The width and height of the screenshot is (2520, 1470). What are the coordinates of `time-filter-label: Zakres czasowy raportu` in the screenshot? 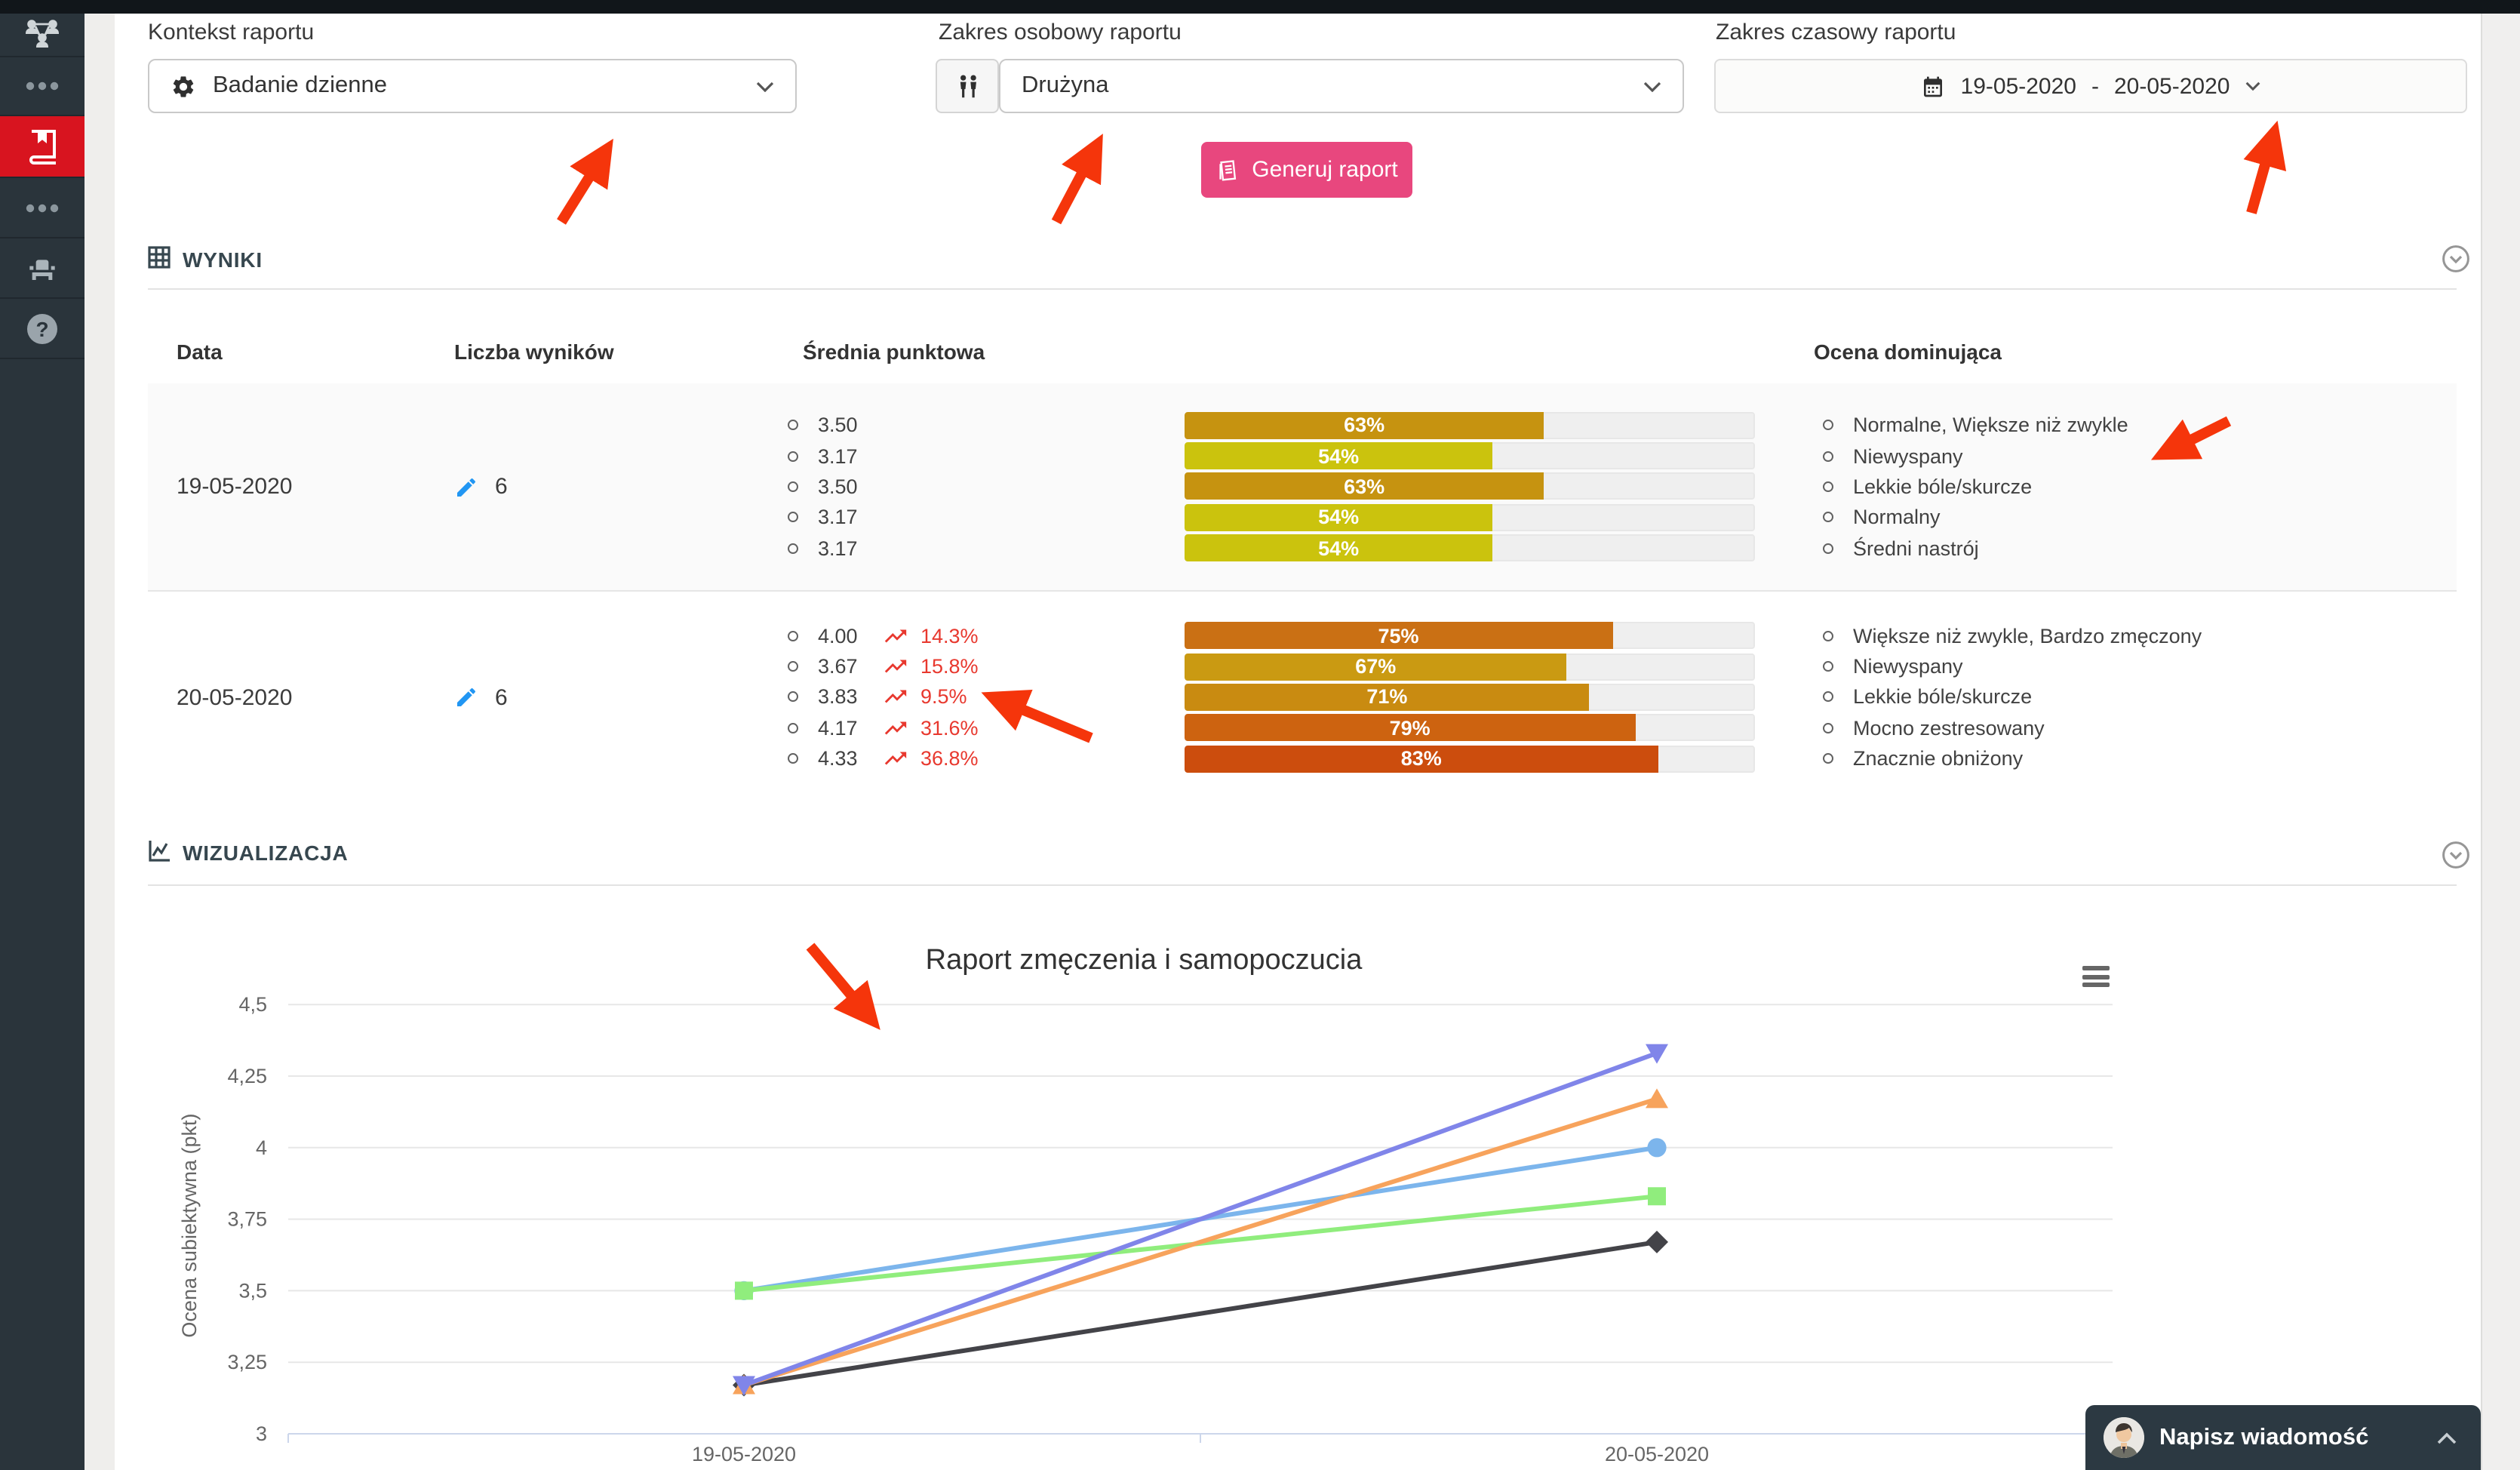 It's located at (1836, 32).